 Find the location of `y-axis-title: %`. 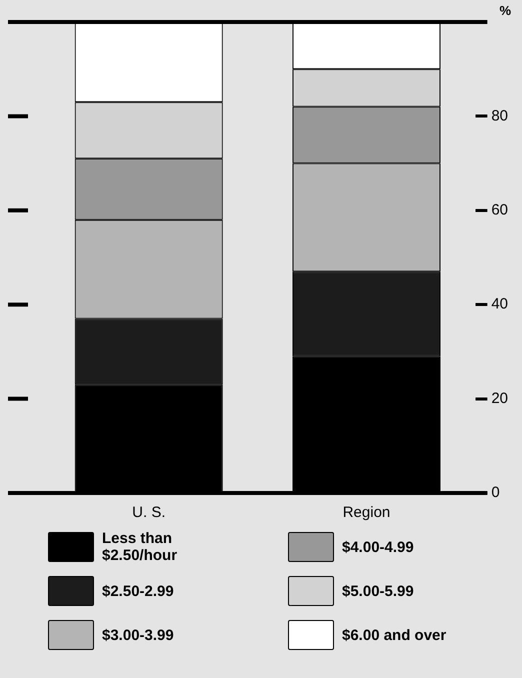

y-axis-title: % is located at coordinates (506, 10).